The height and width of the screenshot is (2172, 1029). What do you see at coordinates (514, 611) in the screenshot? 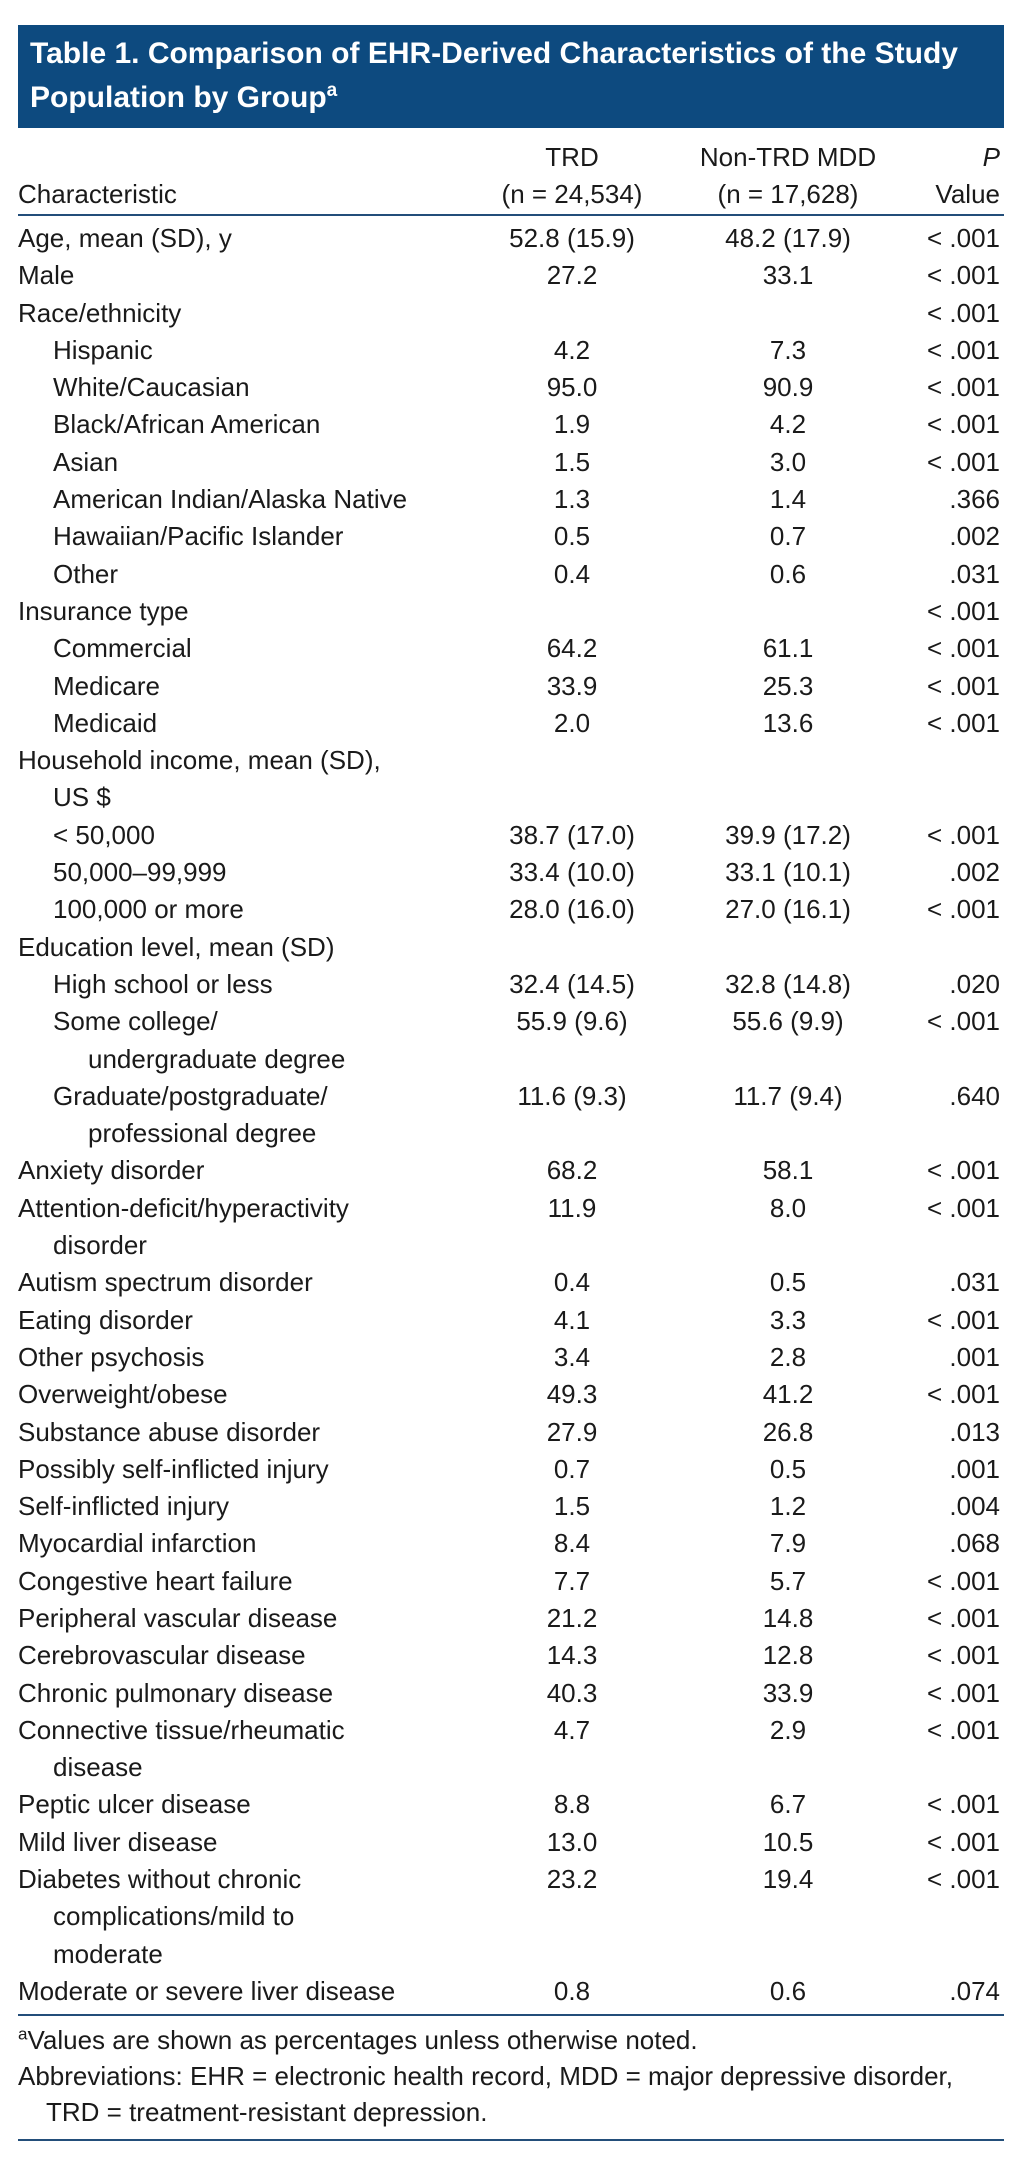
I see `table-row: Insurance type < .001` at bounding box center [514, 611].